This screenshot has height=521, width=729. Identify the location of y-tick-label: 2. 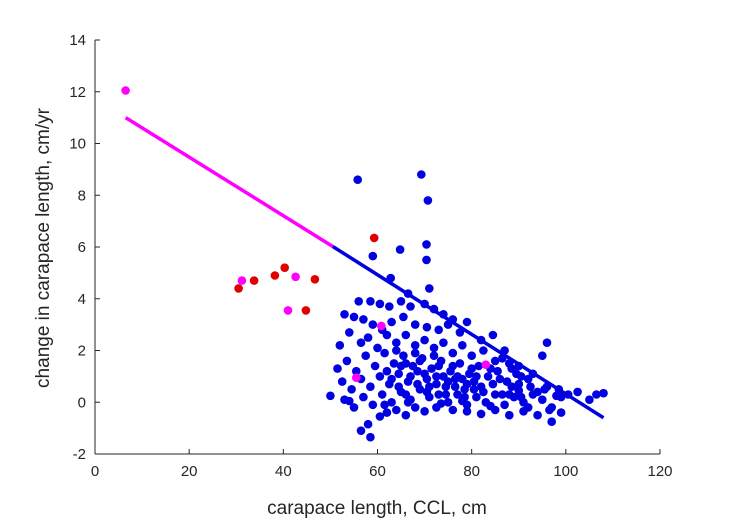
(82, 351).